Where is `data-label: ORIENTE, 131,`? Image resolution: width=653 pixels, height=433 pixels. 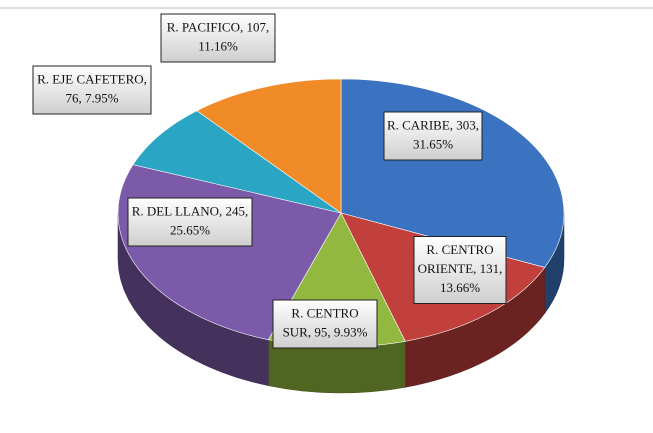 data-label: ORIENTE, 131, is located at coordinates (460, 268).